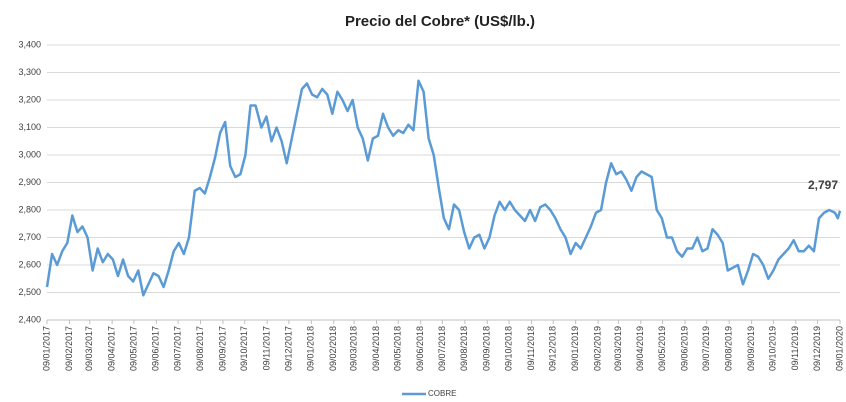  Describe the element at coordinates (177, 348) in the screenshot. I see `x-tick-label: 09/07/2017` at that location.